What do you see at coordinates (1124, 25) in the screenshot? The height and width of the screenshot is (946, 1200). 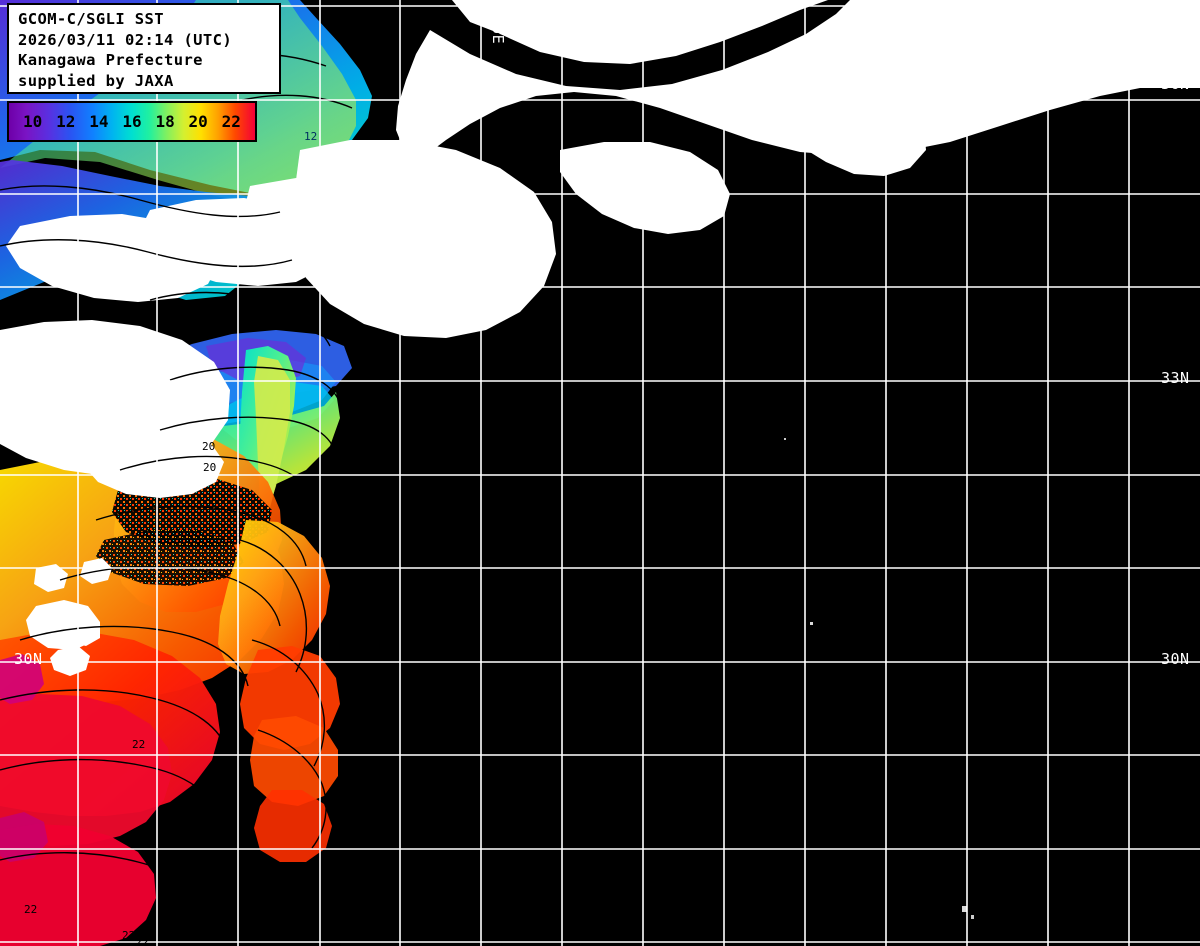 I see `lon-label-144e: 144E` at bounding box center [1124, 25].